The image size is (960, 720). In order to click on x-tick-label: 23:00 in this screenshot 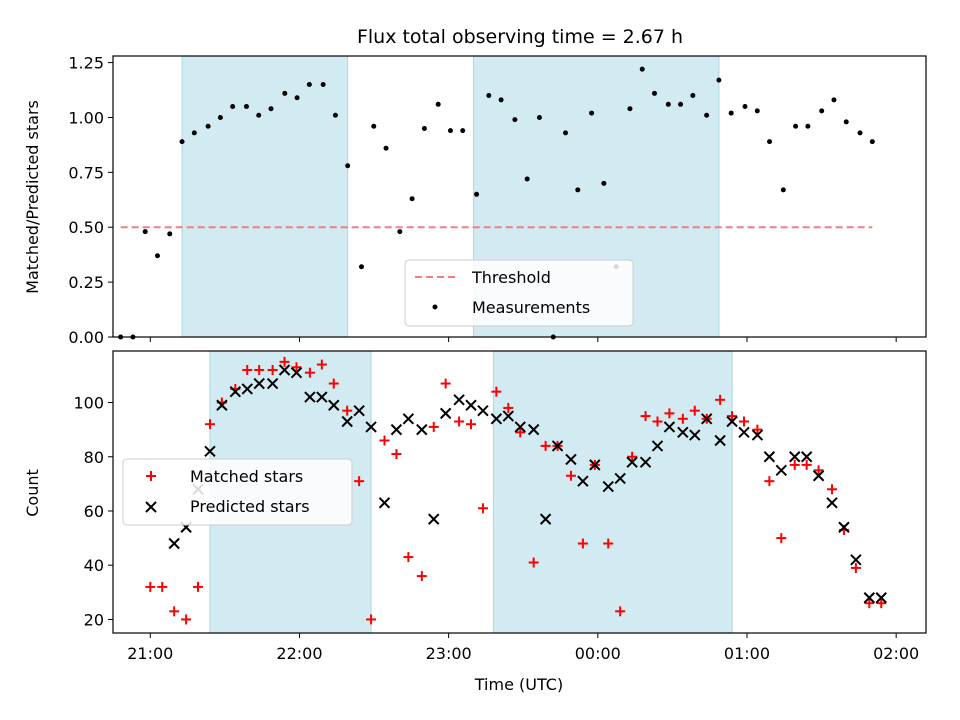, I will do `click(449, 653)`.